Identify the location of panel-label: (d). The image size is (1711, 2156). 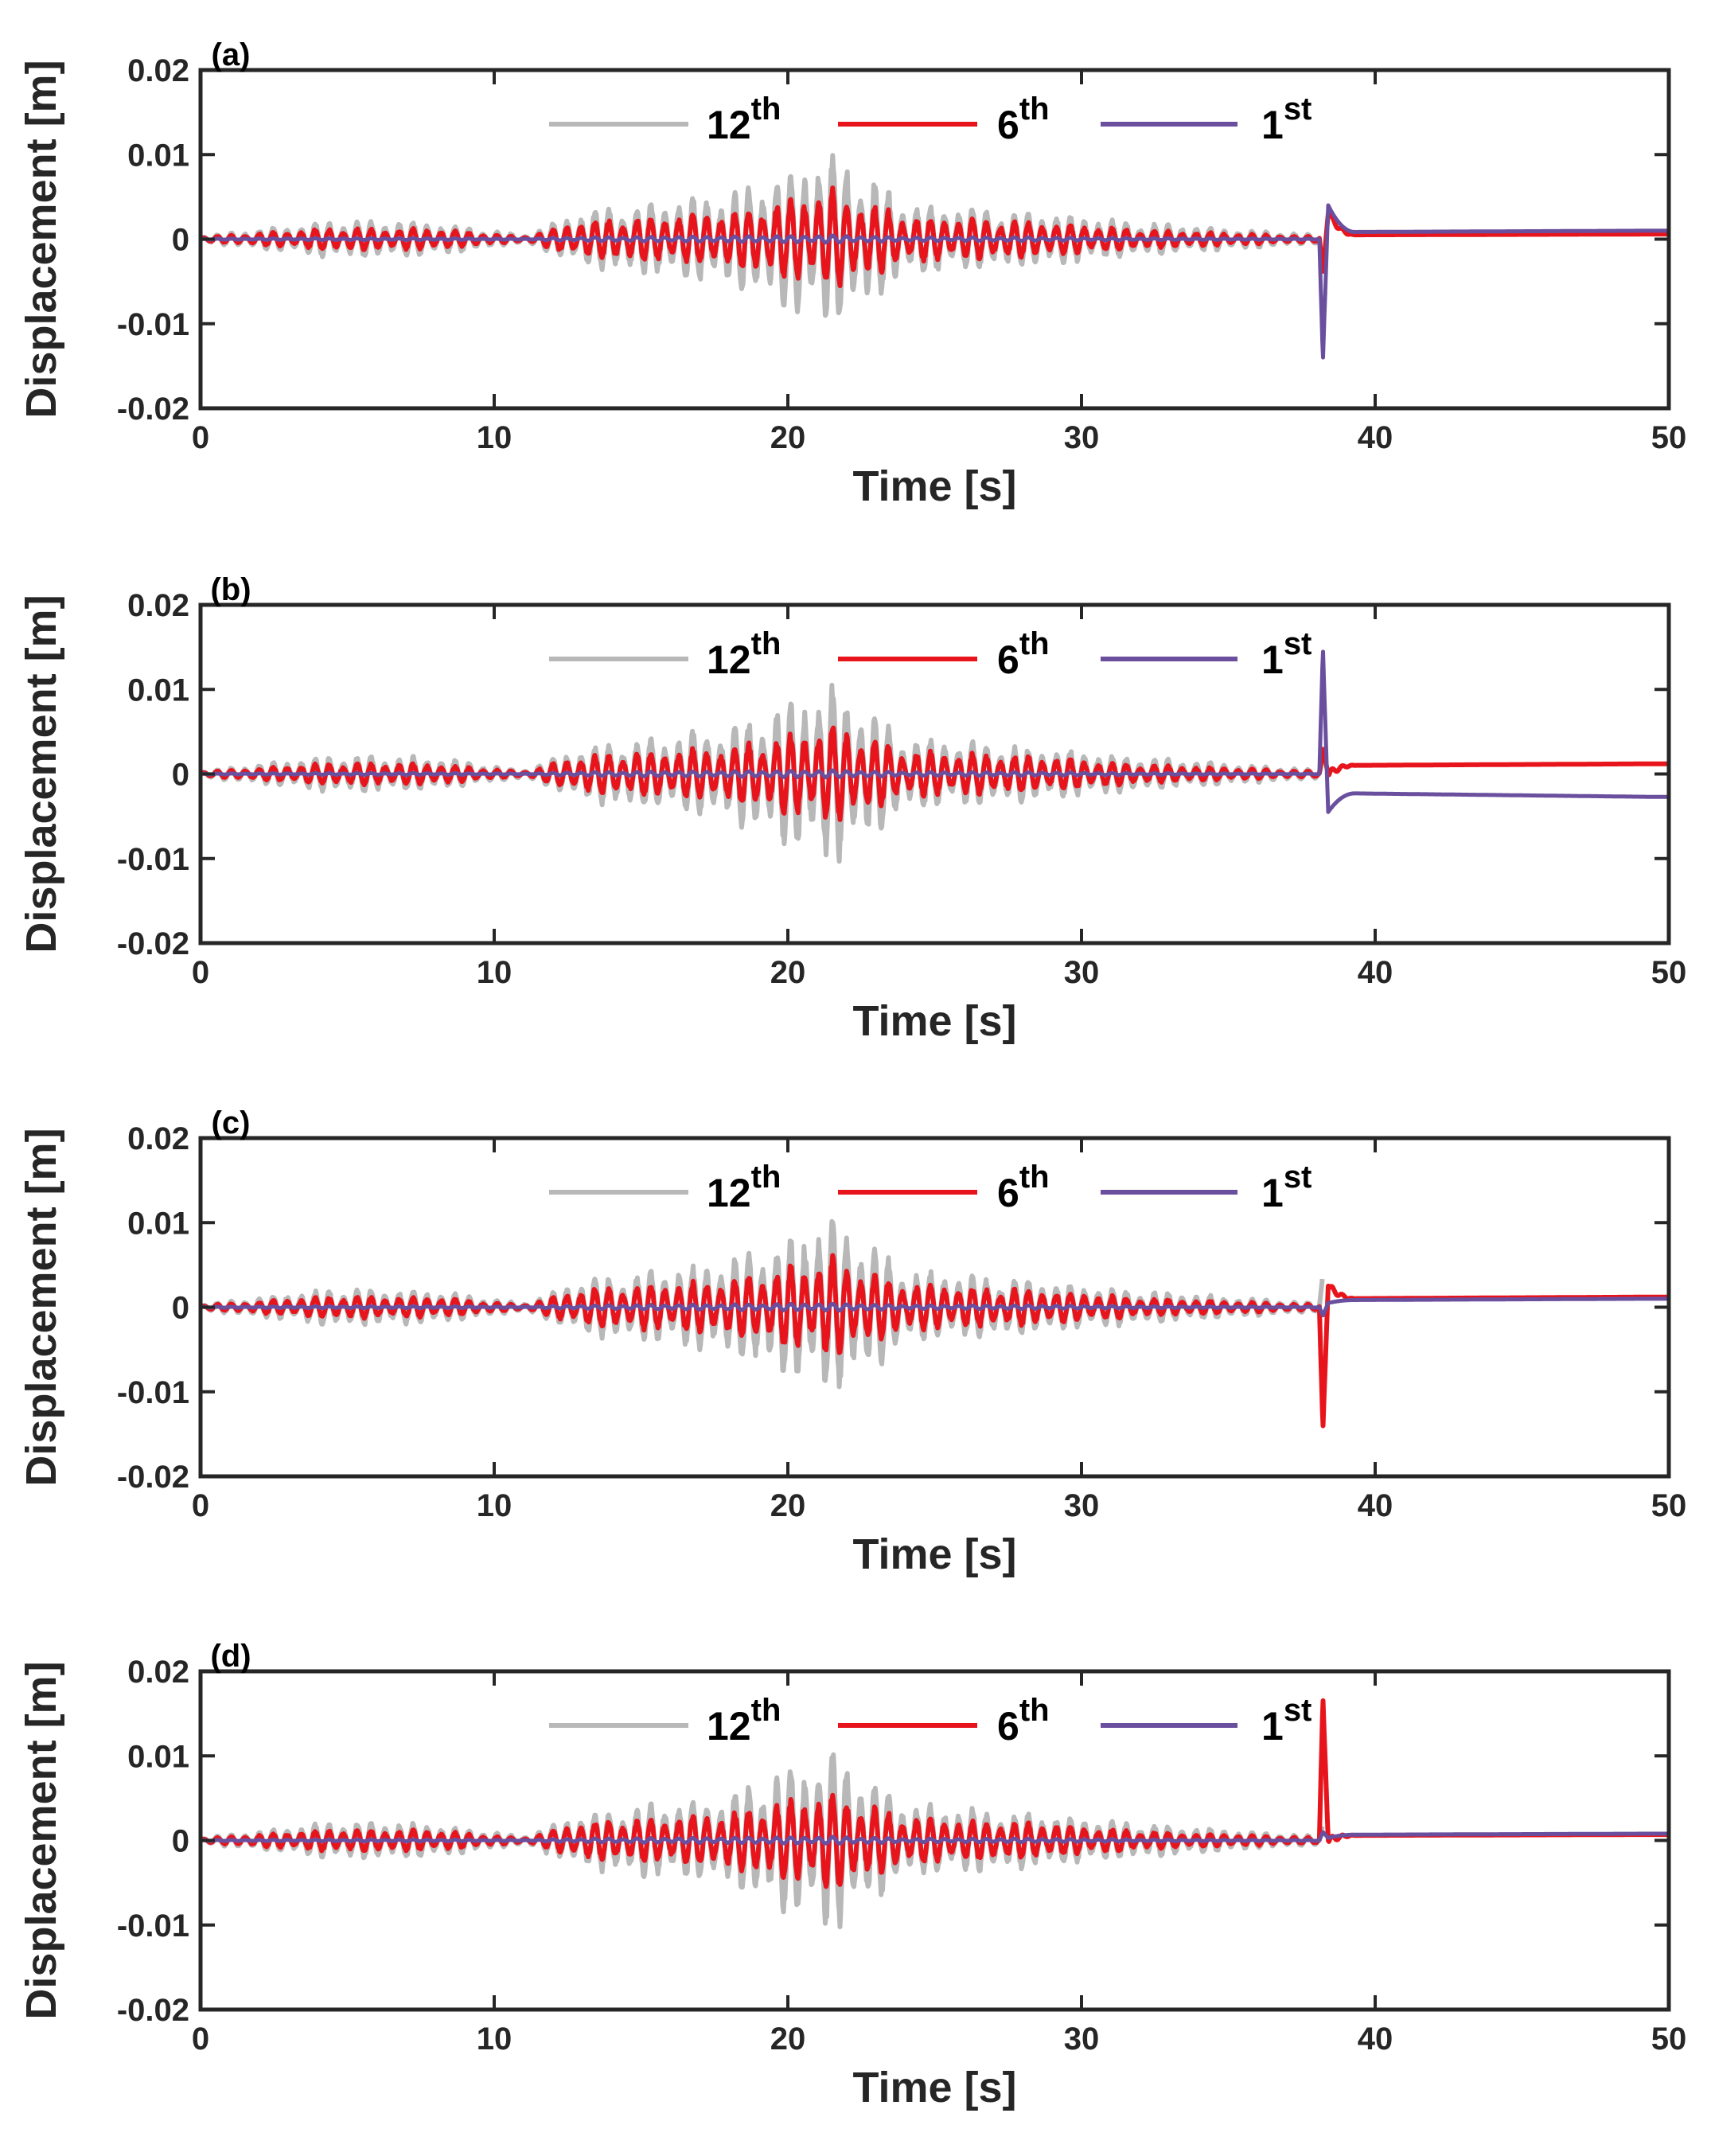
(230, 1657).